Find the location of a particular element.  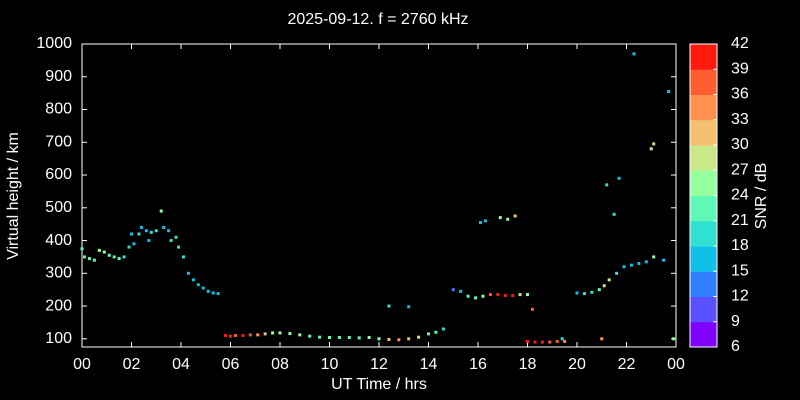

colorbar-tick-label: 6 is located at coordinates (735, 346).